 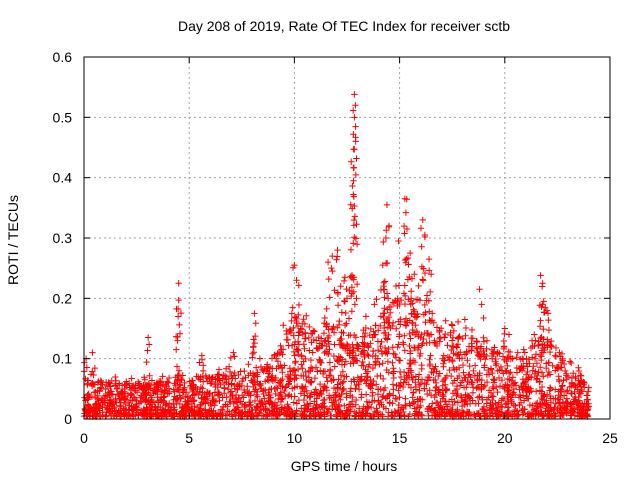 What do you see at coordinates (505, 438) in the screenshot?
I see `x-tick-label: 20` at bounding box center [505, 438].